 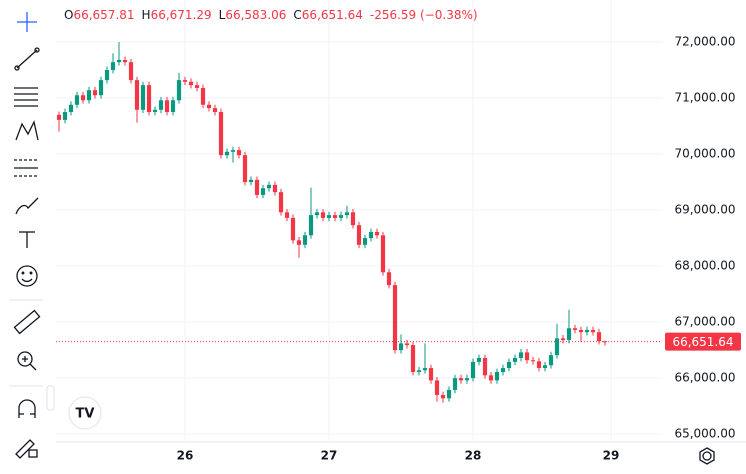 I want to click on fib-tool, so click(x=26, y=97).